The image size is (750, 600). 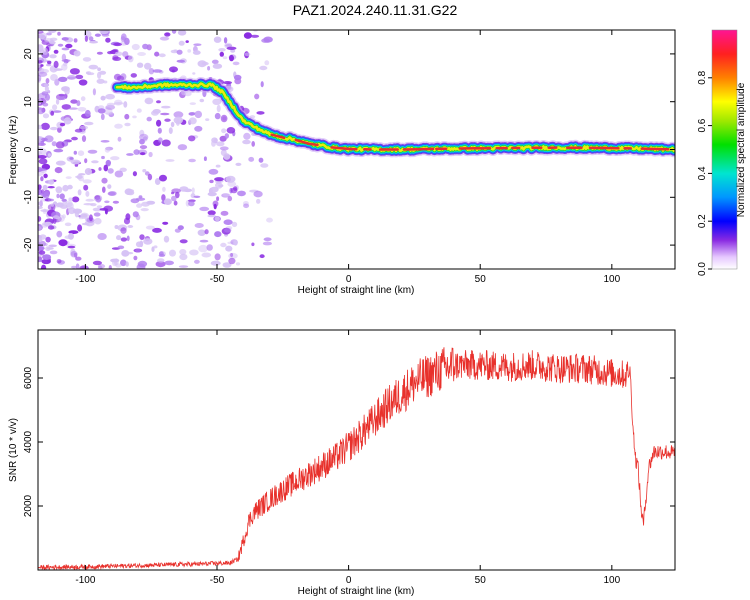 I want to click on x-tick-label: 0, so click(x=349, y=279).